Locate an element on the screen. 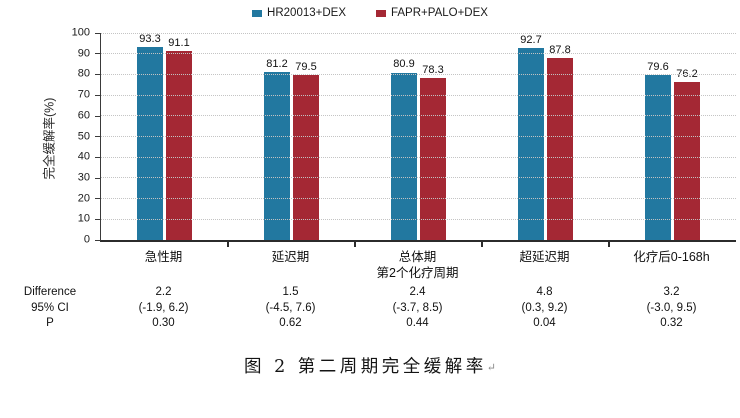  stats-row-label-1: 95% CI is located at coordinates (50, 307).